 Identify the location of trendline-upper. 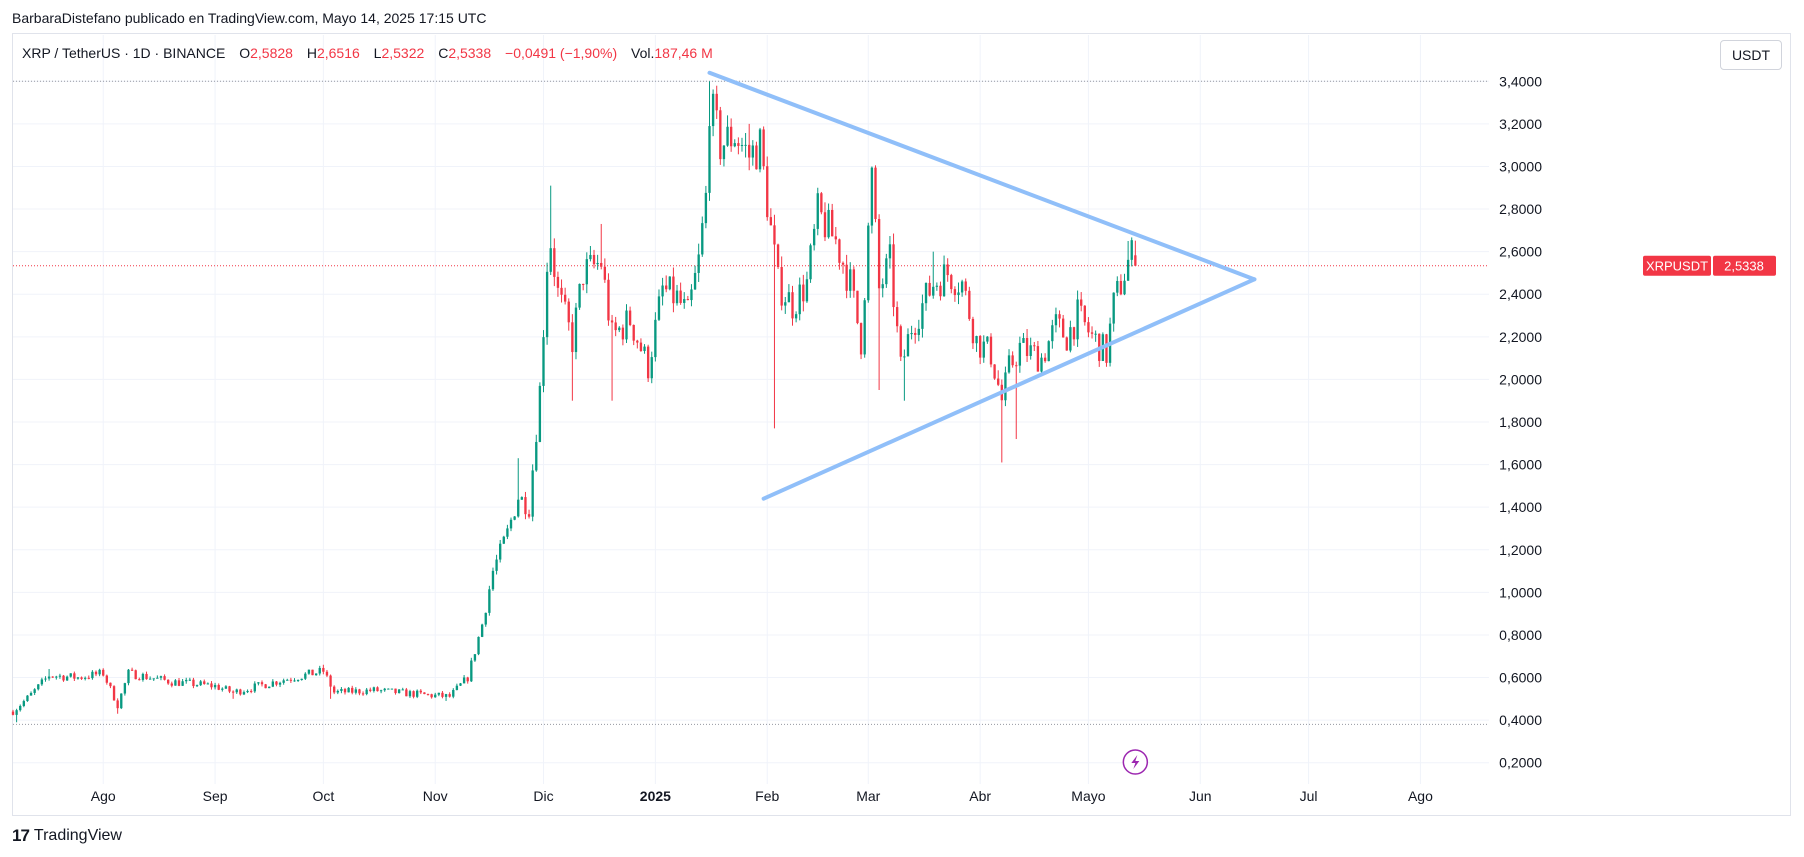
(982, 176).